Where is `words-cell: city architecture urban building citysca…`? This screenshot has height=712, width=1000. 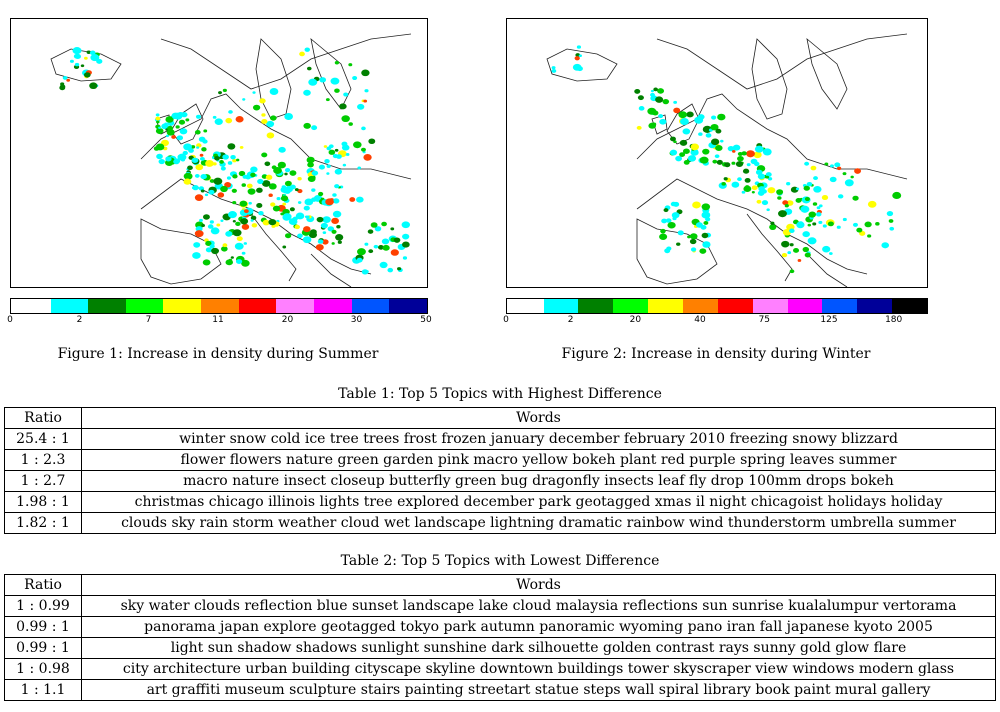
words-cell: city architecture urban building citysca… is located at coordinates (538, 669).